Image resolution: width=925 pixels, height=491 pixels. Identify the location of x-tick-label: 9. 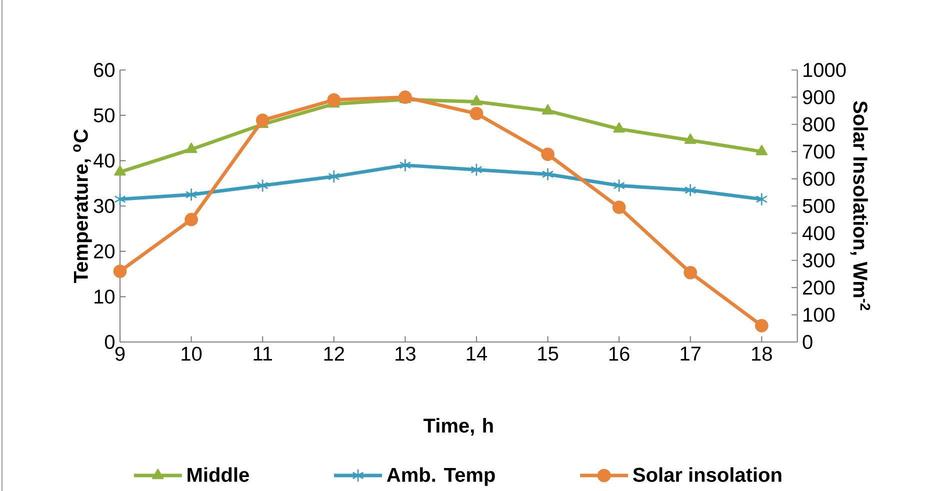
(120, 353).